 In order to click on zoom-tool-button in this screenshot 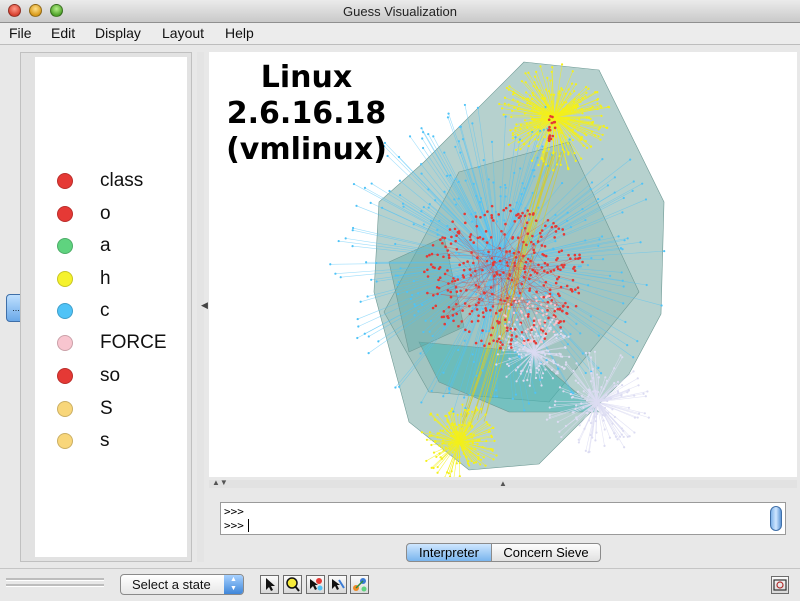, I will do `click(292, 584)`.